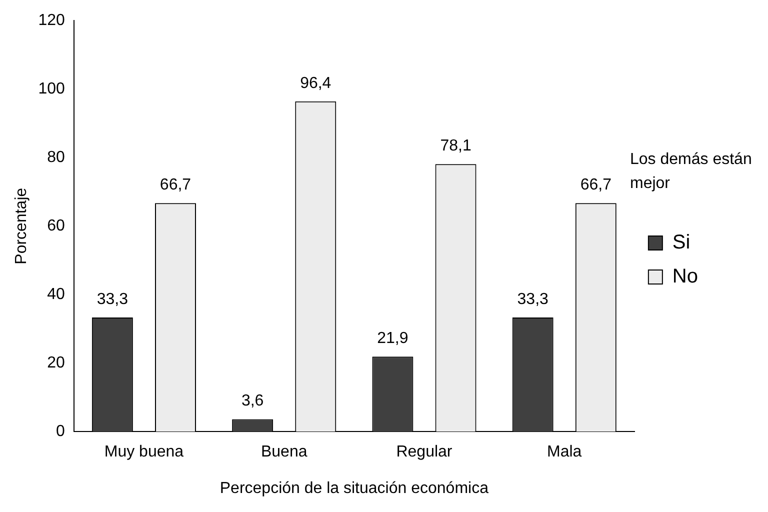 The image size is (768, 512). I want to click on data-label: 21,9, so click(392, 338).